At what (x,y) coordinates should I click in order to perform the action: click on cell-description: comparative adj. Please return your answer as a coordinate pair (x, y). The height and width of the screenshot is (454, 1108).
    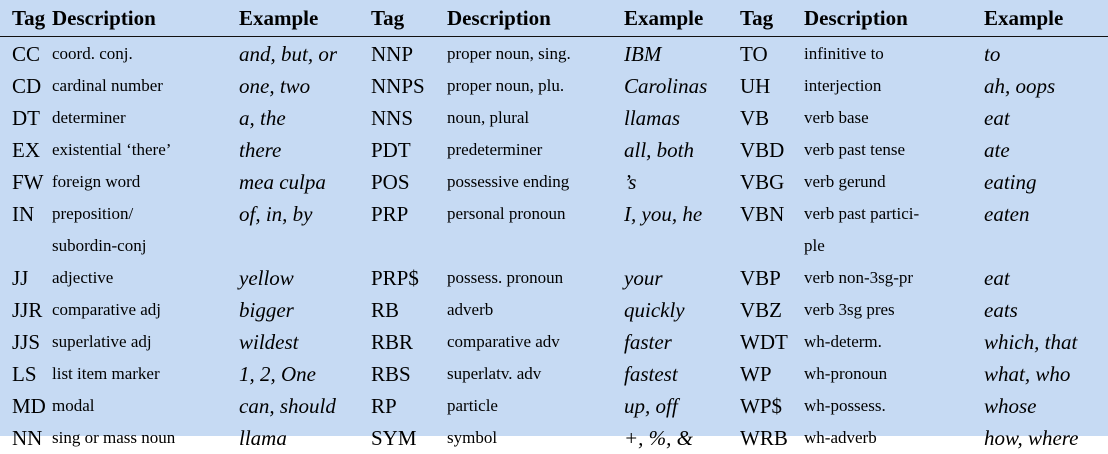
    Looking at the image, I should click on (107, 309).